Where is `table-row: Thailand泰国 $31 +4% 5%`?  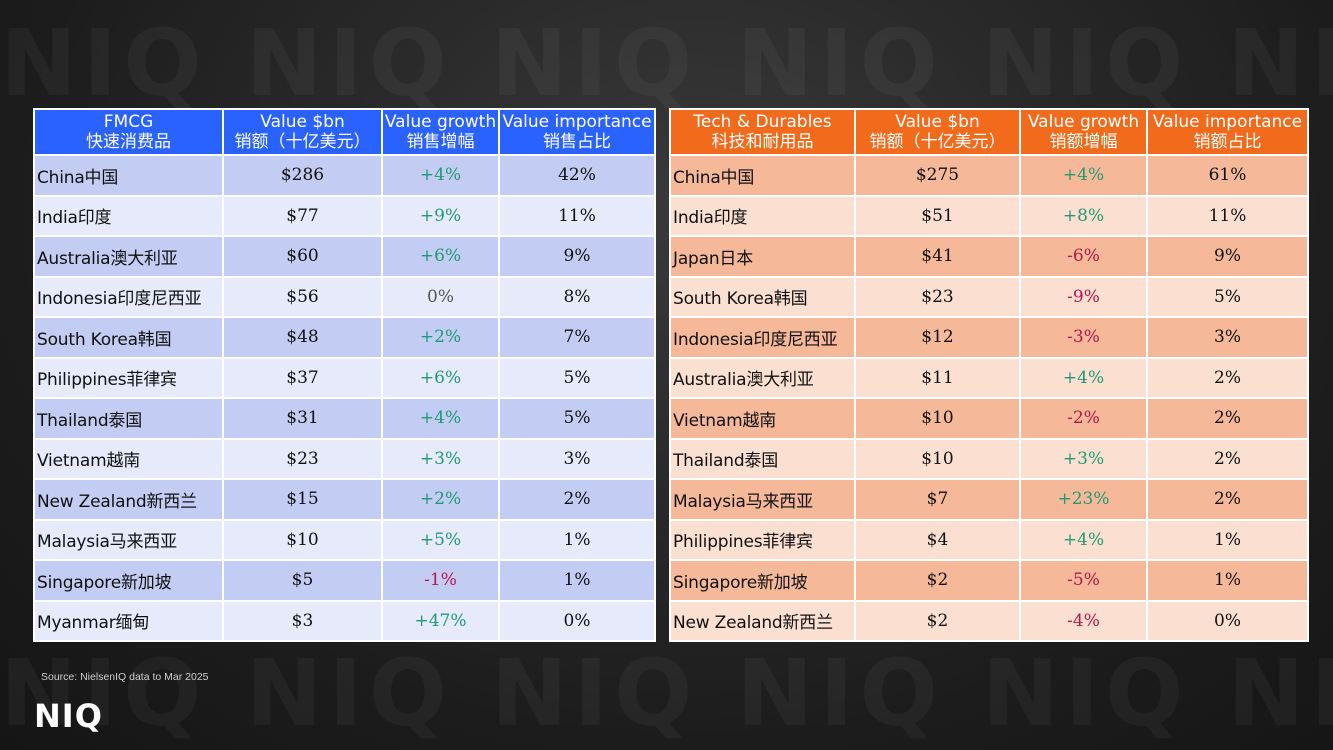
table-row: Thailand泰国 $31 +4% 5% is located at coordinates (344, 418).